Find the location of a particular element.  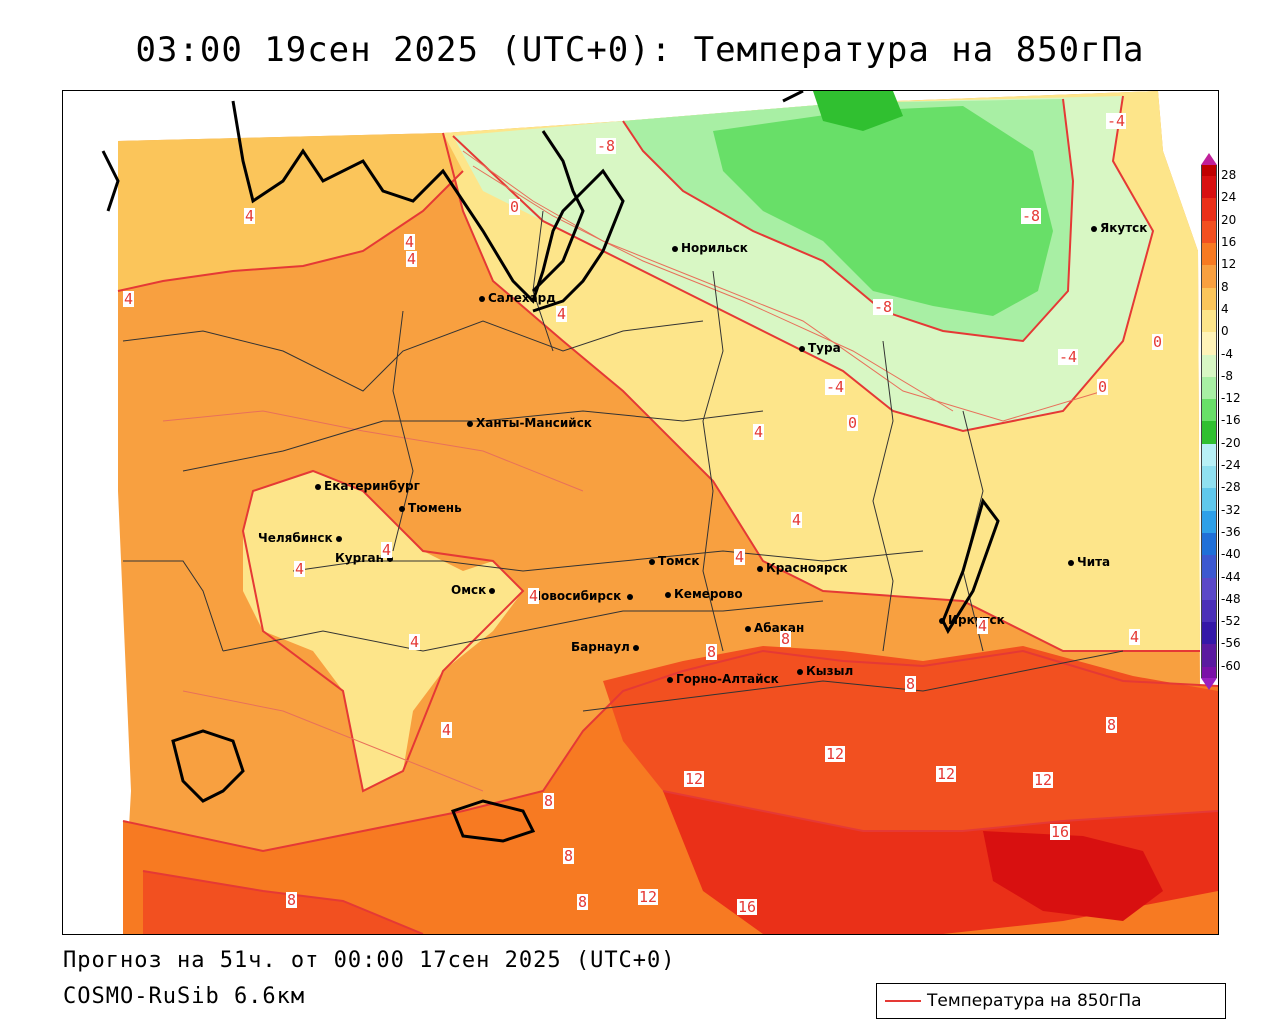

colorbar-tick-label: -48 is located at coordinates (1231, 598).